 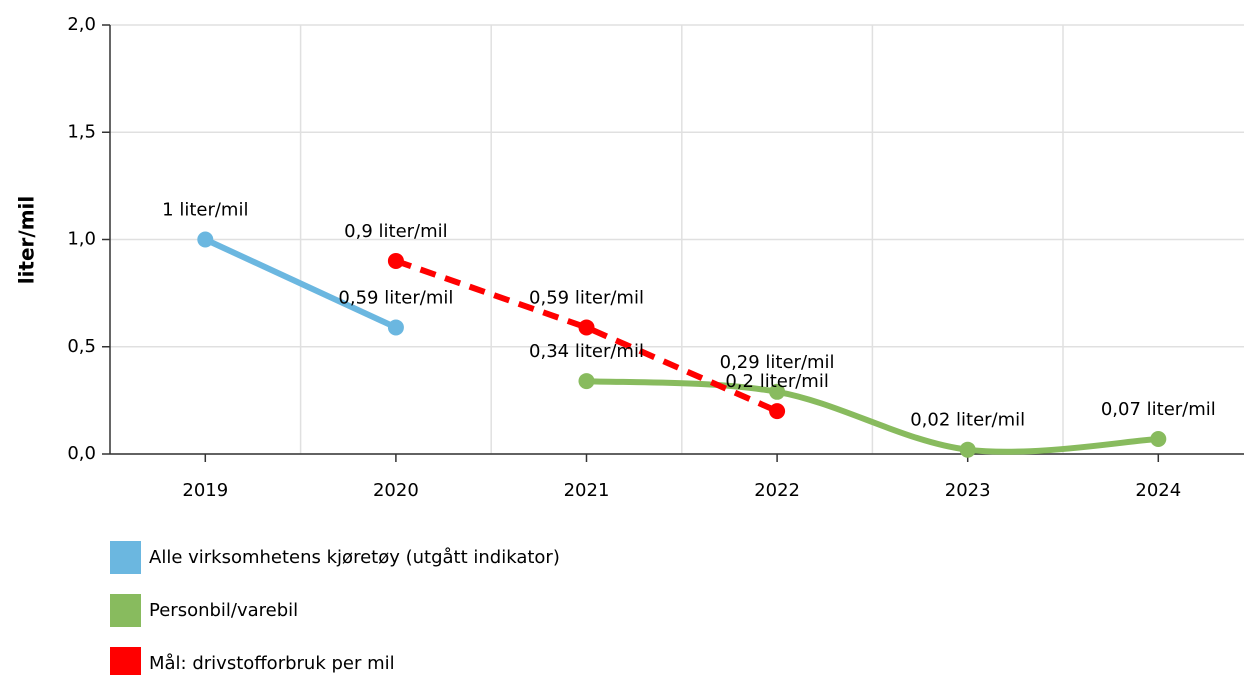 What do you see at coordinates (81, 453) in the screenshot?
I see `y-tick-label: 0,0` at bounding box center [81, 453].